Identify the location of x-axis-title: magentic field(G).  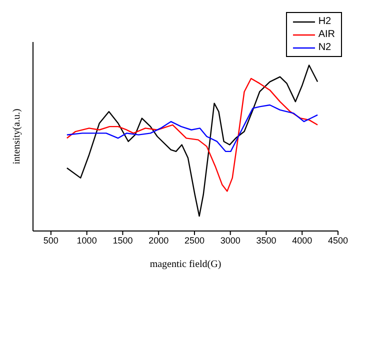
(186, 264).